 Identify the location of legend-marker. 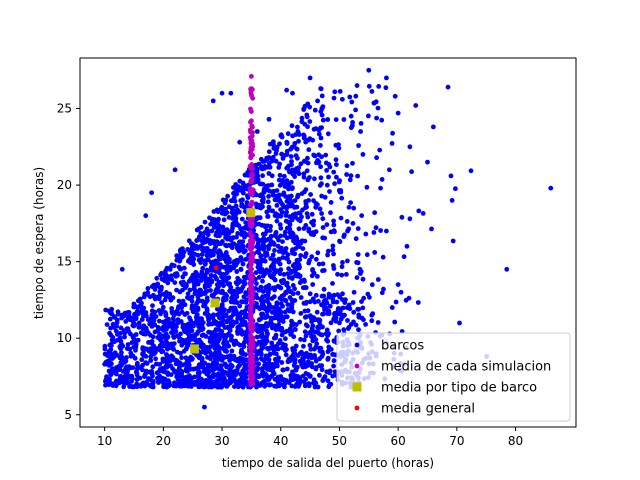
(357, 345).